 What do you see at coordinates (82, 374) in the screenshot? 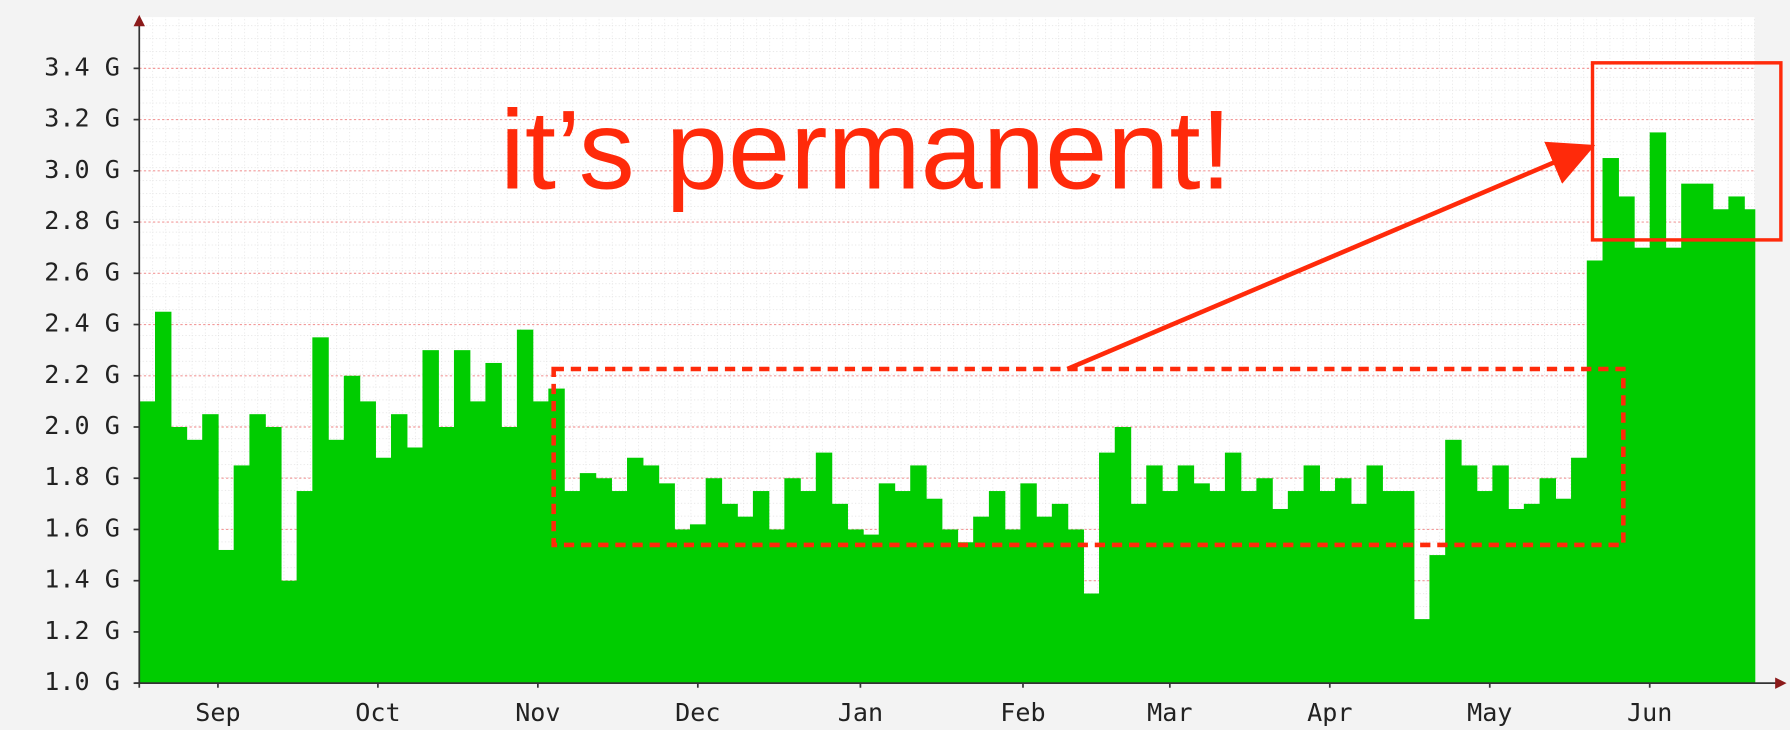
I see `y-tick-label: 2.2 G` at bounding box center [82, 374].